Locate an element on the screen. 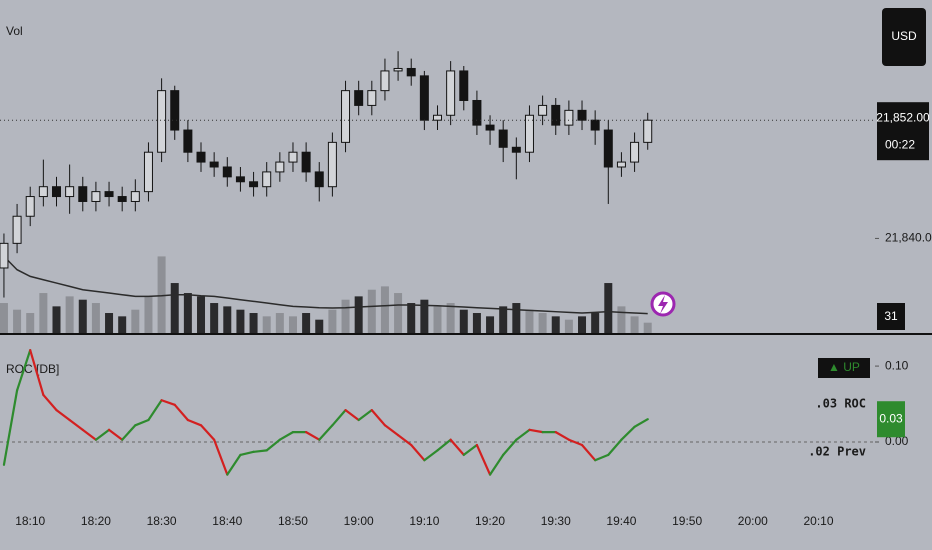 This screenshot has height=550, width=932. x-tick-label: 19:50 is located at coordinates (687, 521).